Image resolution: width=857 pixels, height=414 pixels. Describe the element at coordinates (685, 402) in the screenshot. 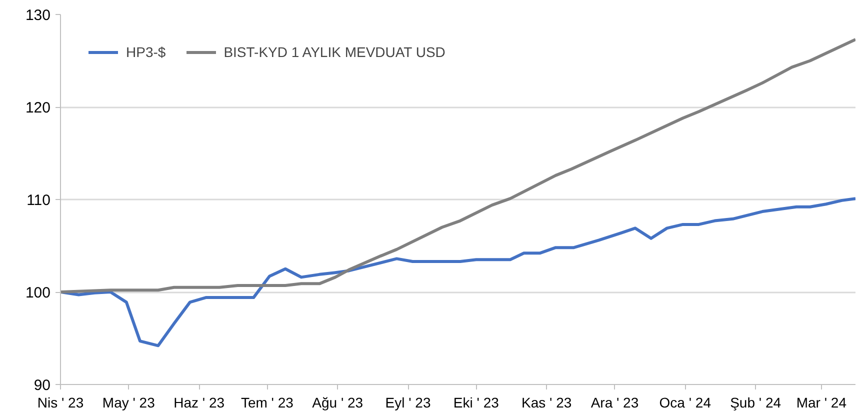

I see `x-tick-label: Oca ' 24` at that location.